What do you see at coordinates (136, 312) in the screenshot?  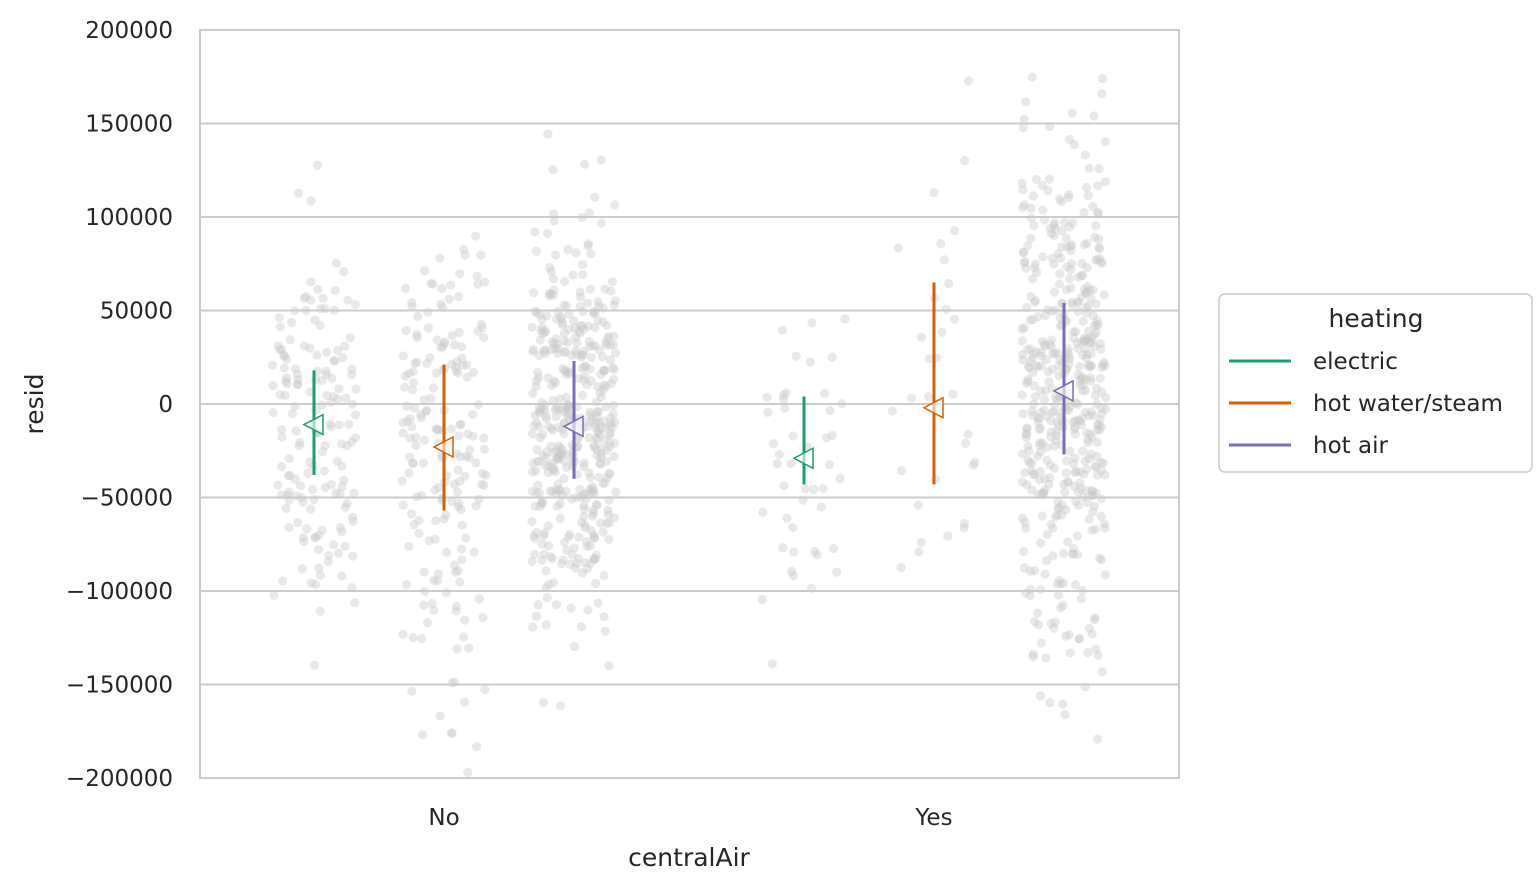 I see `y-tick-label: 50000` at bounding box center [136, 312].